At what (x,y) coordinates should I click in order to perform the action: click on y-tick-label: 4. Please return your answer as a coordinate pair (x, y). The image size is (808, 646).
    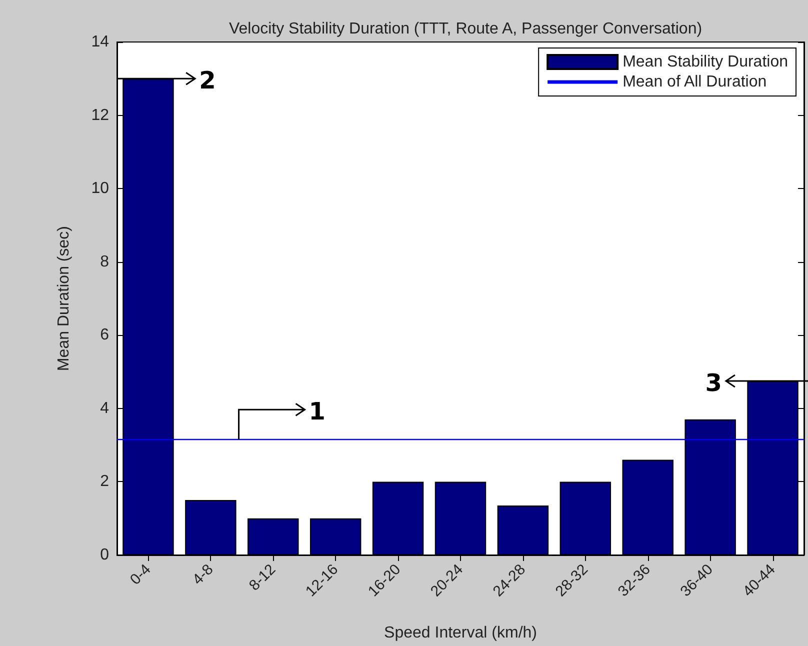
    Looking at the image, I should click on (105, 408).